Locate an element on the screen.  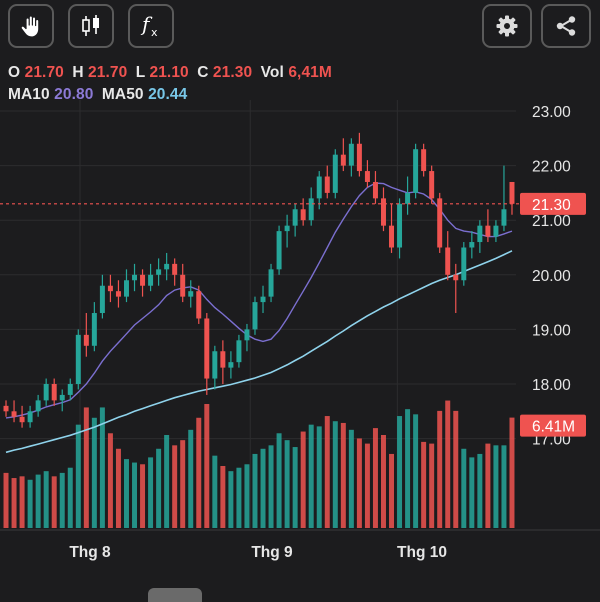
share-icon is located at coordinates (566, 26).